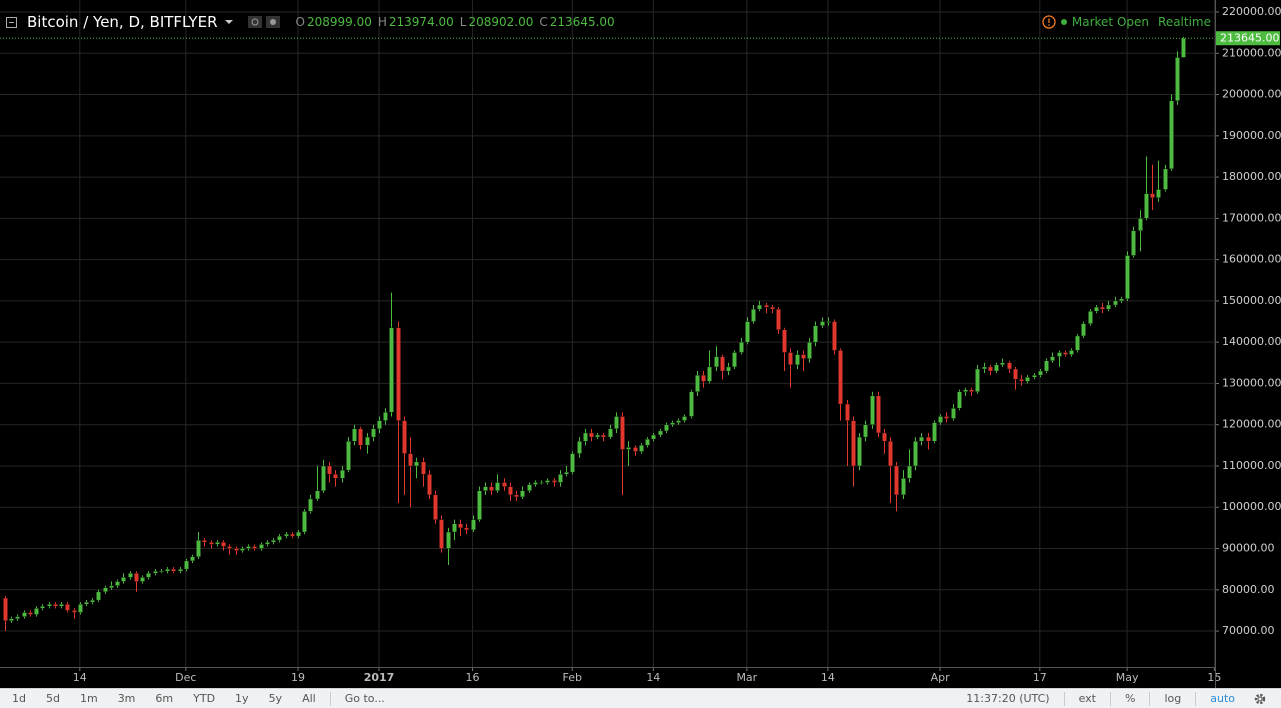 The image size is (1281, 708). What do you see at coordinates (1260, 699) in the screenshot?
I see `settings-gear` at bounding box center [1260, 699].